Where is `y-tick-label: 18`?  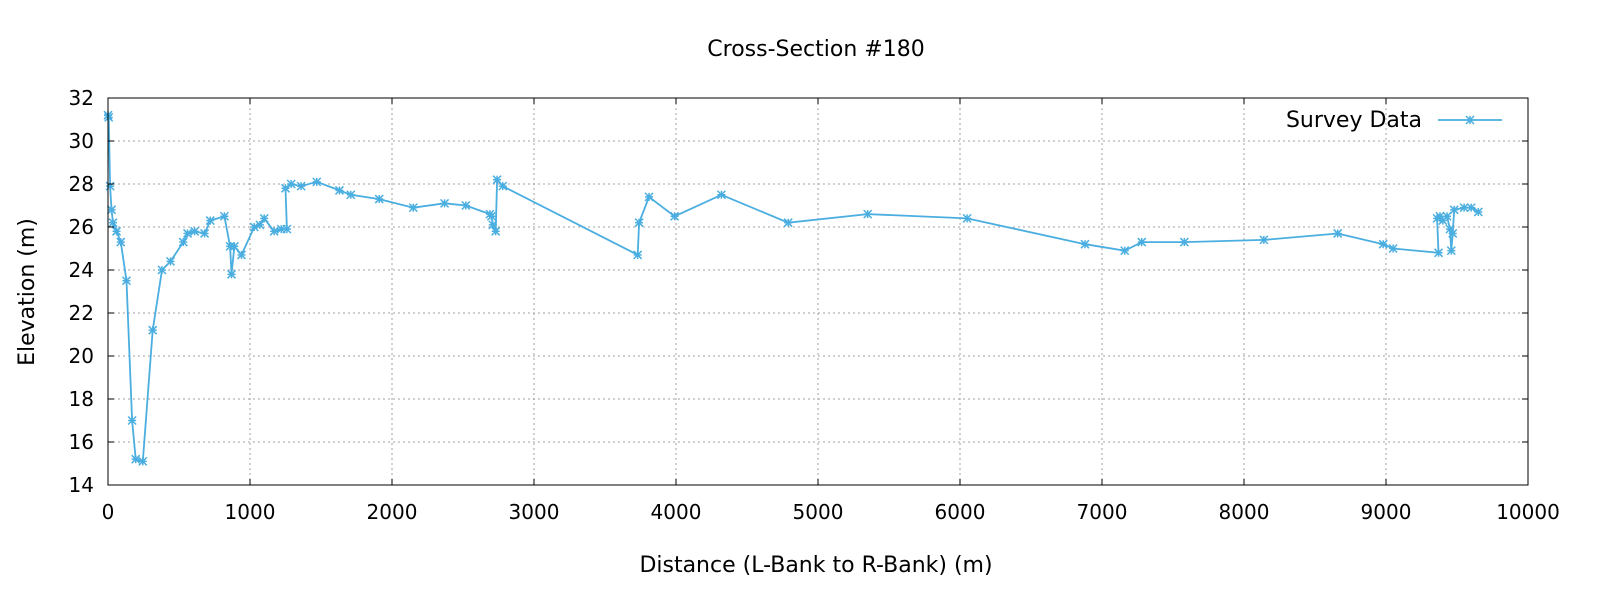 y-tick-label: 18 is located at coordinates (81, 399).